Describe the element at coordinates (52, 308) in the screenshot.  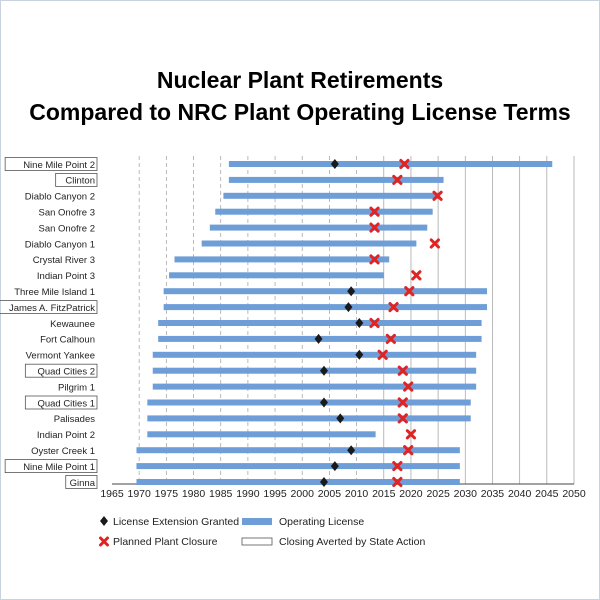
I see `plant-label: James A. FitzPatrick` at that location.